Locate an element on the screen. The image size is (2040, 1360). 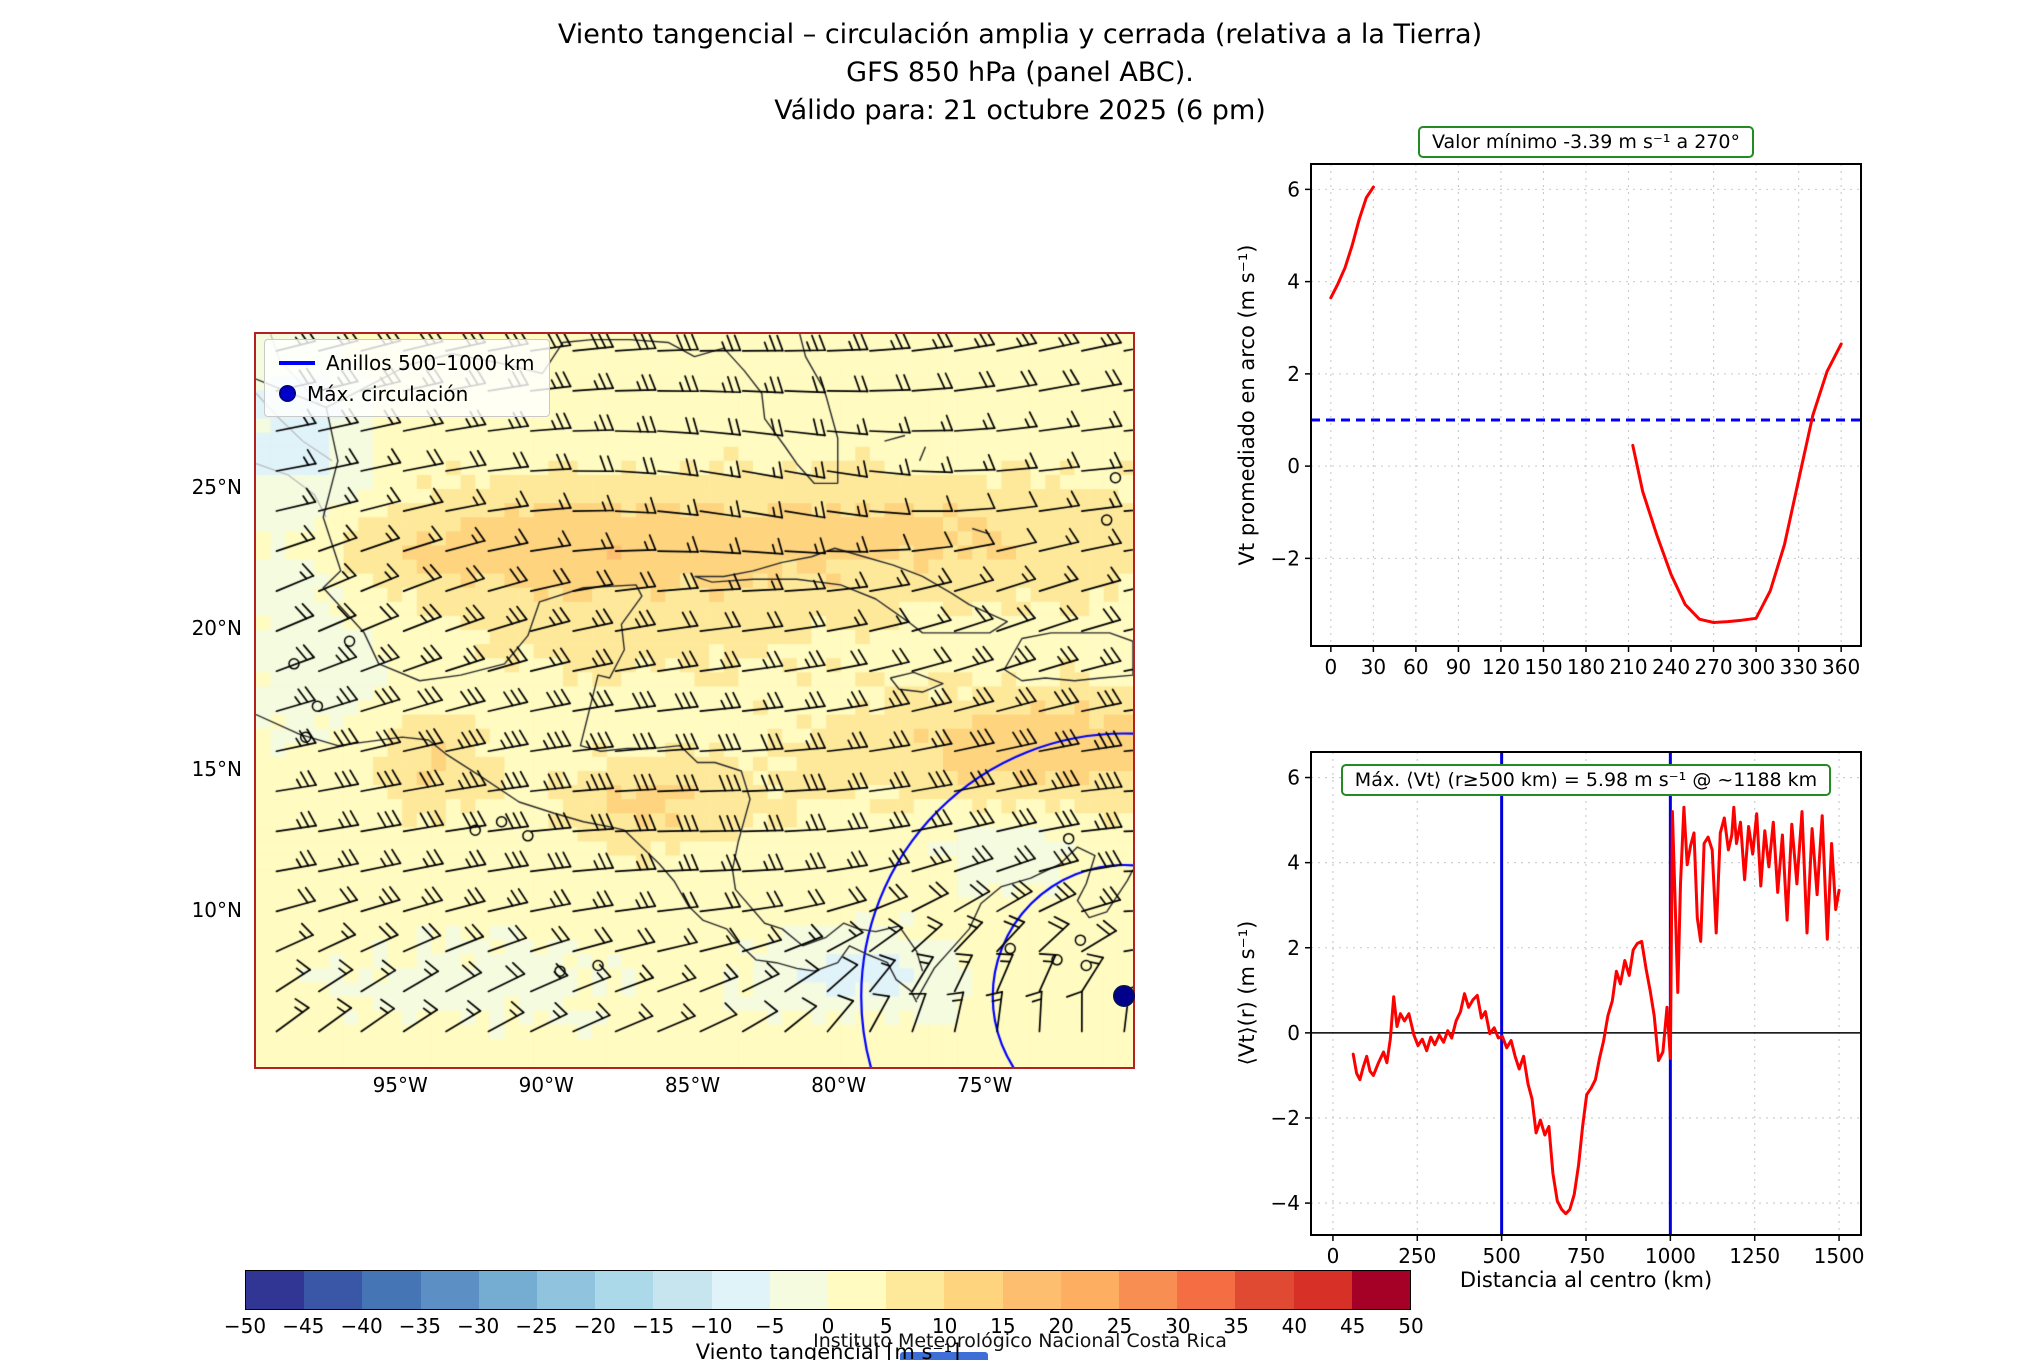
x-tick-label: 150 is located at coordinates (1543, 667).